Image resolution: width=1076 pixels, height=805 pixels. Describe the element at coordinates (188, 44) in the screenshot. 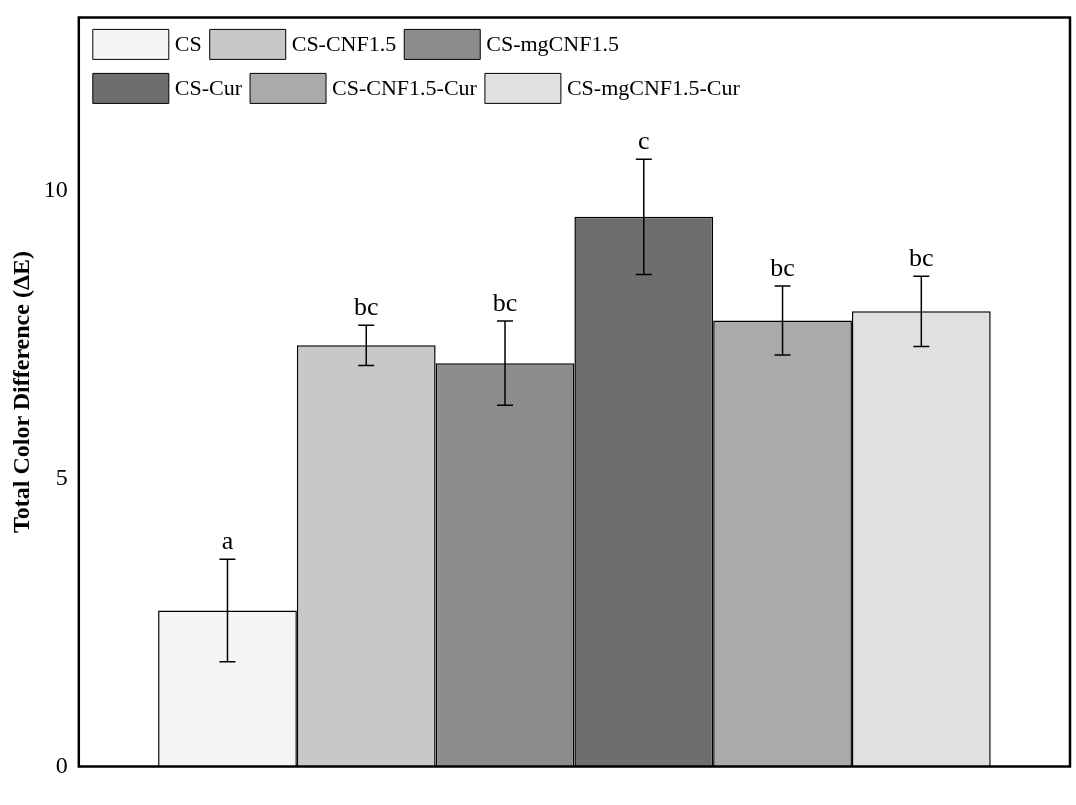

I see `legend-label: CS` at that location.